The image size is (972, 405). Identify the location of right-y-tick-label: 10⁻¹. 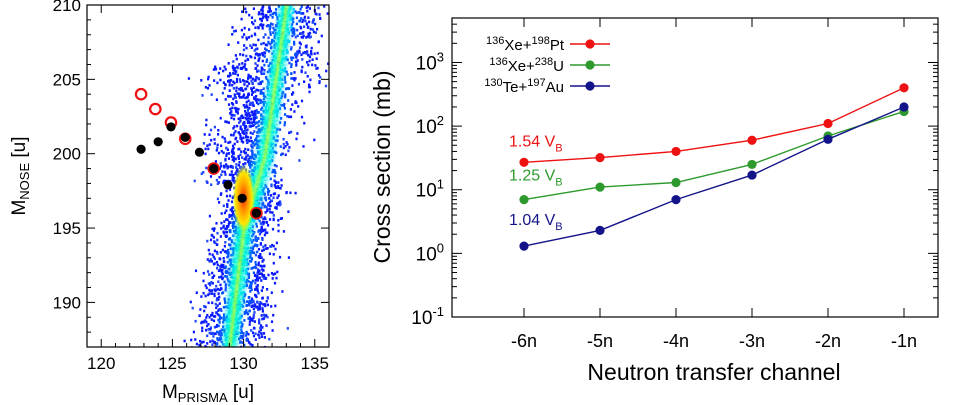
(427, 316).